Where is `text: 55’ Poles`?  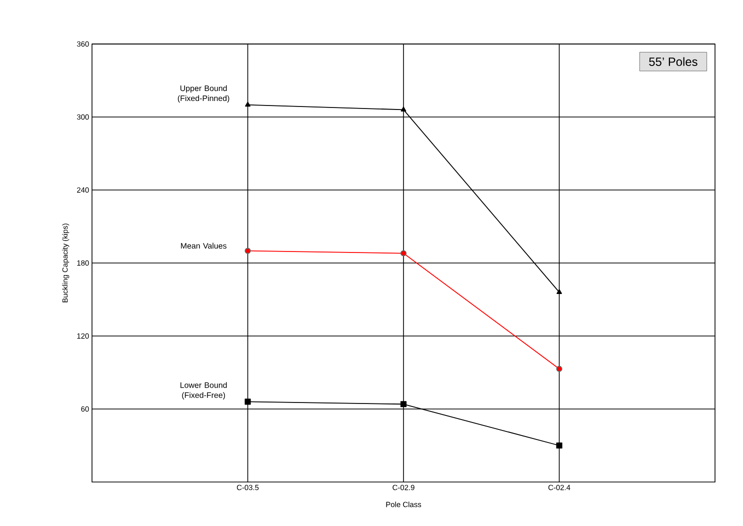 text: 55’ Poles is located at coordinates (673, 61).